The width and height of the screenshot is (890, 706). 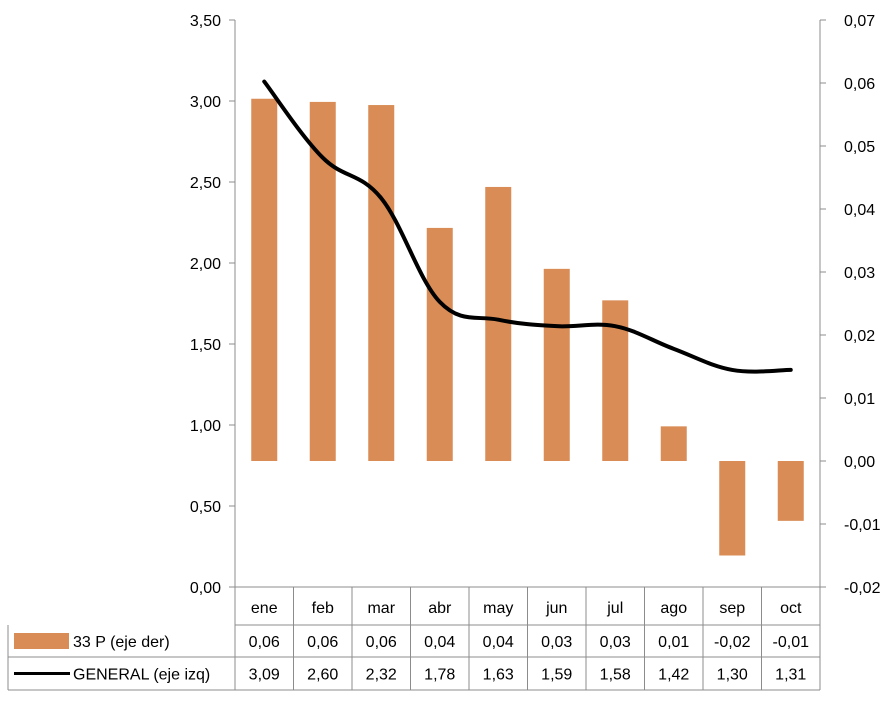 What do you see at coordinates (791, 608) in the screenshot?
I see `category-label-oct: oct` at bounding box center [791, 608].